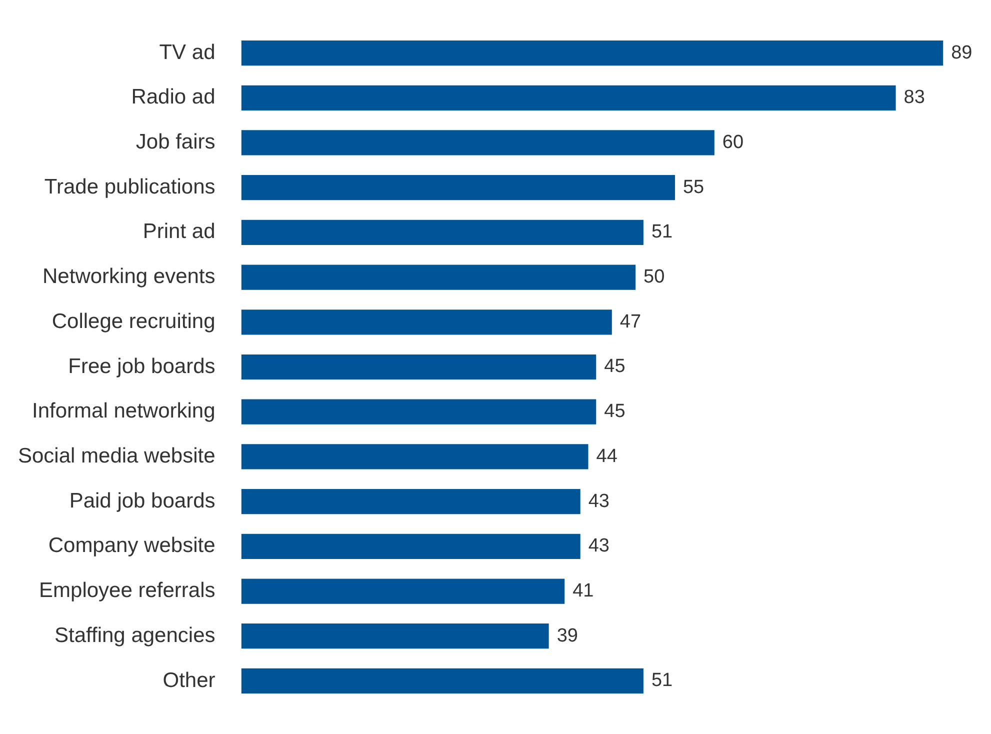  What do you see at coordinates (631, 321) in the screenshot?
I see `data-label: 47` at bounding box center [631, 321].